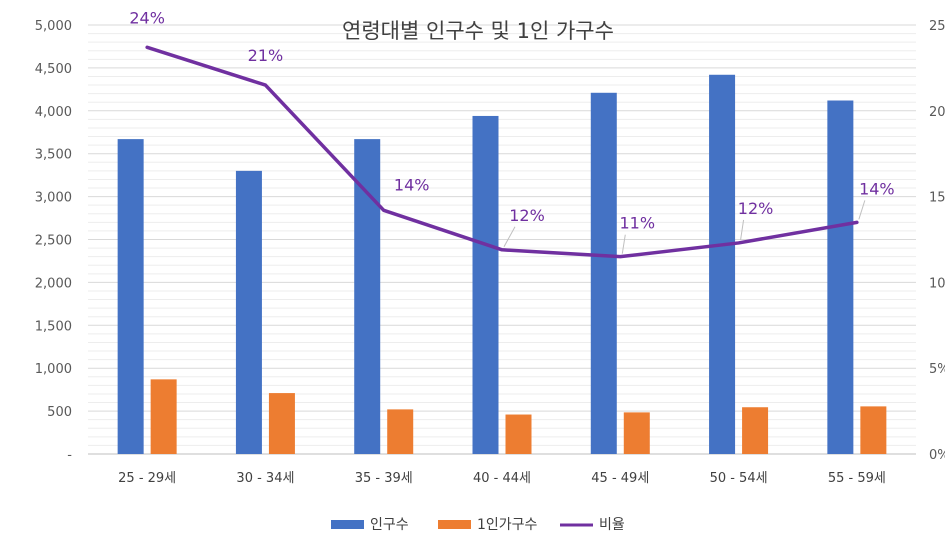 Image resolution: width=945 pixels, height=546 pixels. What do you see at coordinates (53, 241) in the screenshot?
I see `y-left-tick-label: 2,500` at bounding box center [53, 241].